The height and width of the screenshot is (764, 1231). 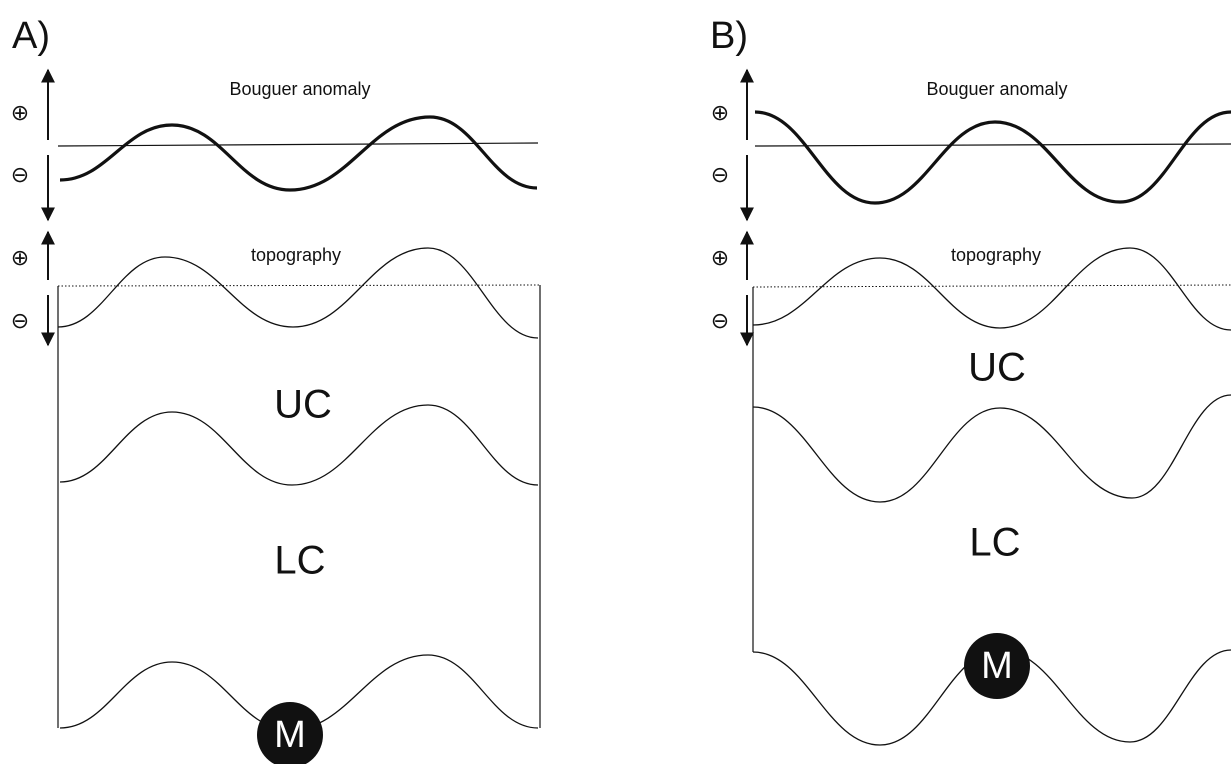 What do you see at coordinates (31, 36) in the screenshot?
I see `panel-label: A)` at bounding box center [31, 36].